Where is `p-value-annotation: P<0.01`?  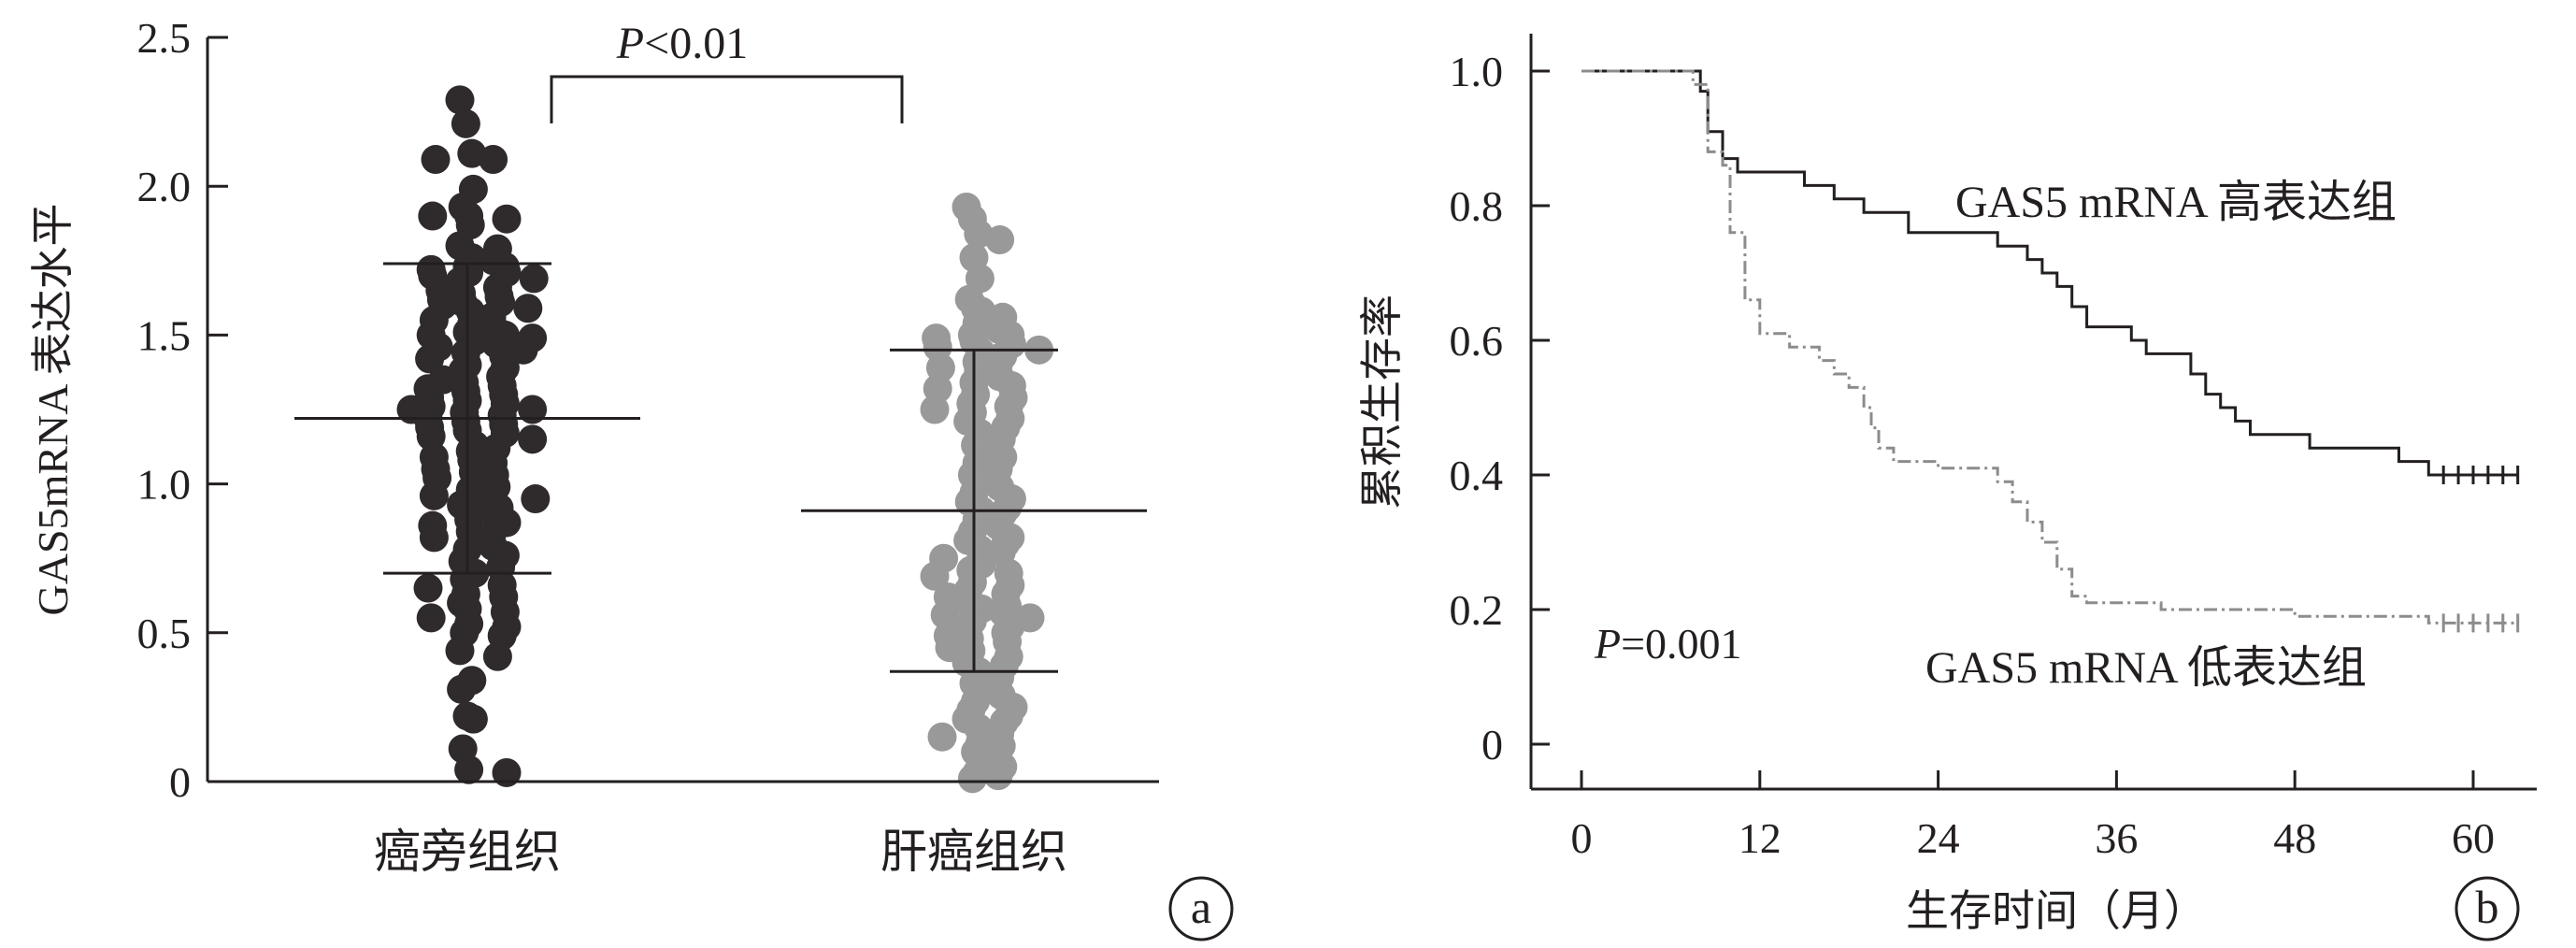 p-value-annotation: P<0.01 is located at coordinates (682, 43).